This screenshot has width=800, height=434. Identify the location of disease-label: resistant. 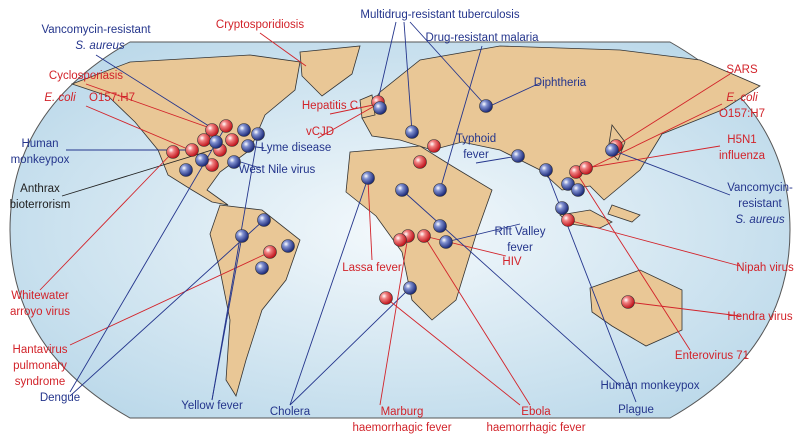
(760, 204).